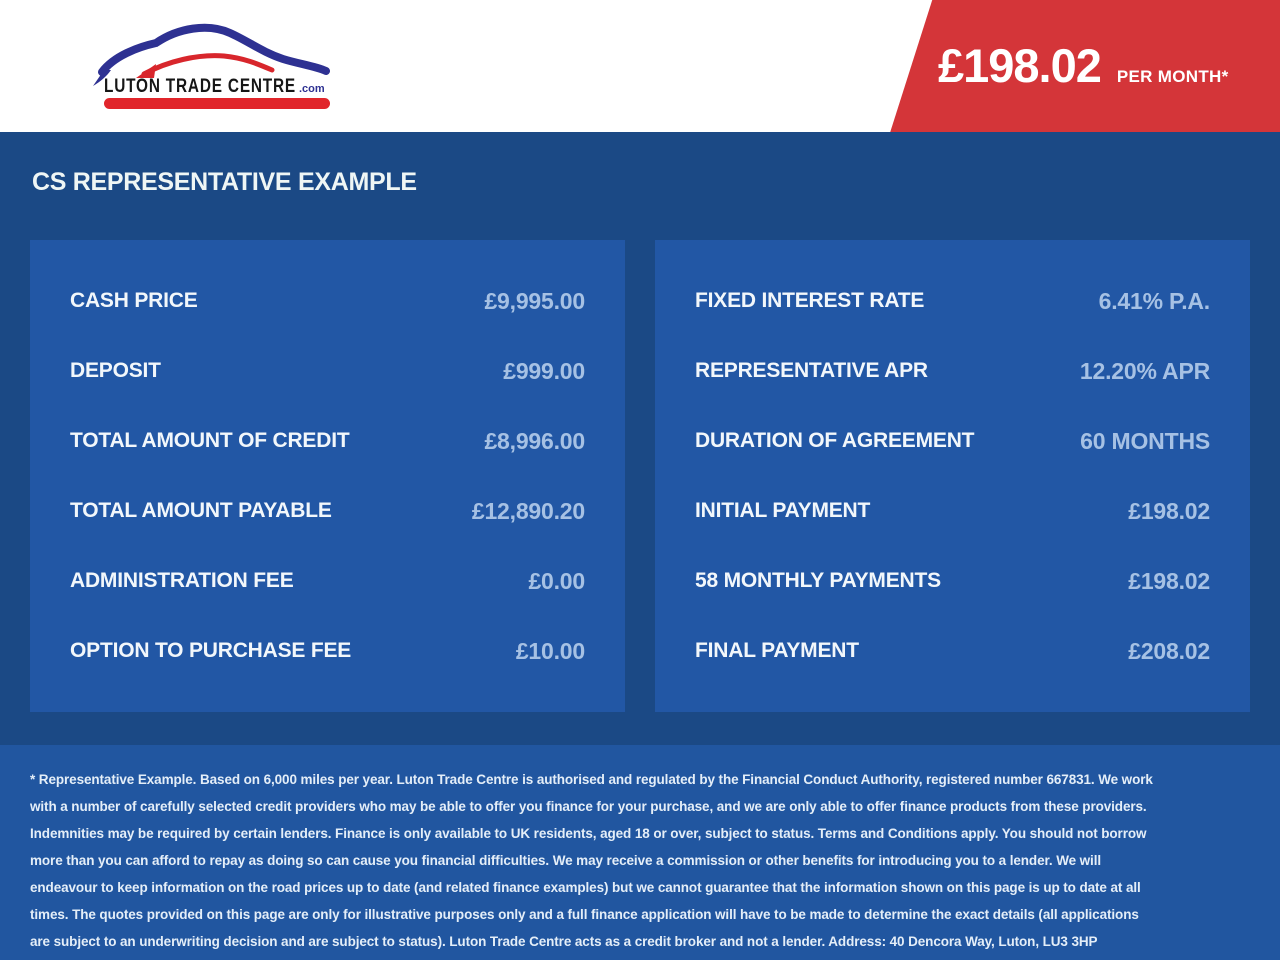  Describe the element at coordinates (783, 510) in the screenshot. I see `finance-label: INITIAL PAYMENT` at that location.